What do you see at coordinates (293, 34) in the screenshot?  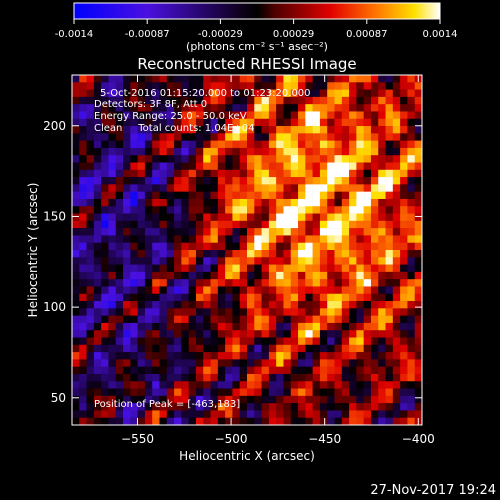 I see `colorbar-tick-label: 0.00029` at bounding box center [293, 34].